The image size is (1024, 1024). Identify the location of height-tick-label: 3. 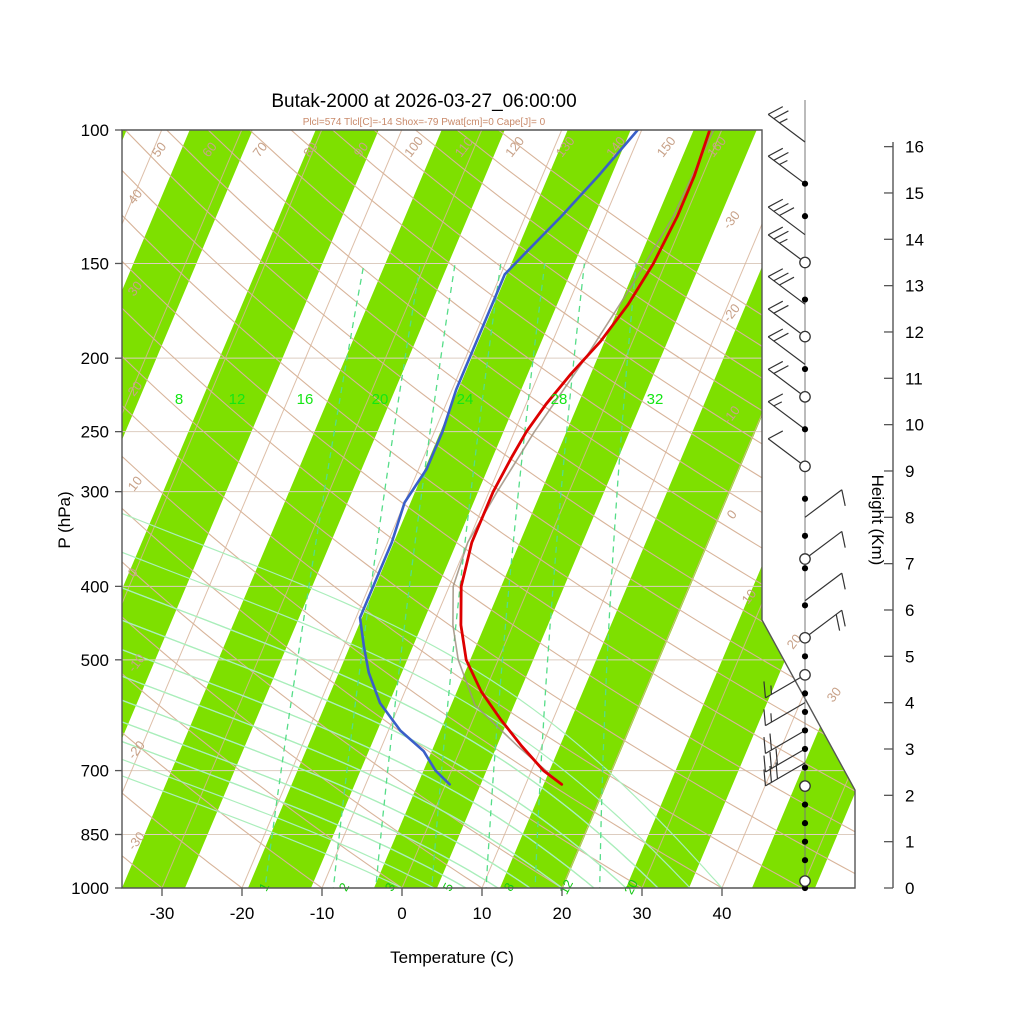
(909, 749).